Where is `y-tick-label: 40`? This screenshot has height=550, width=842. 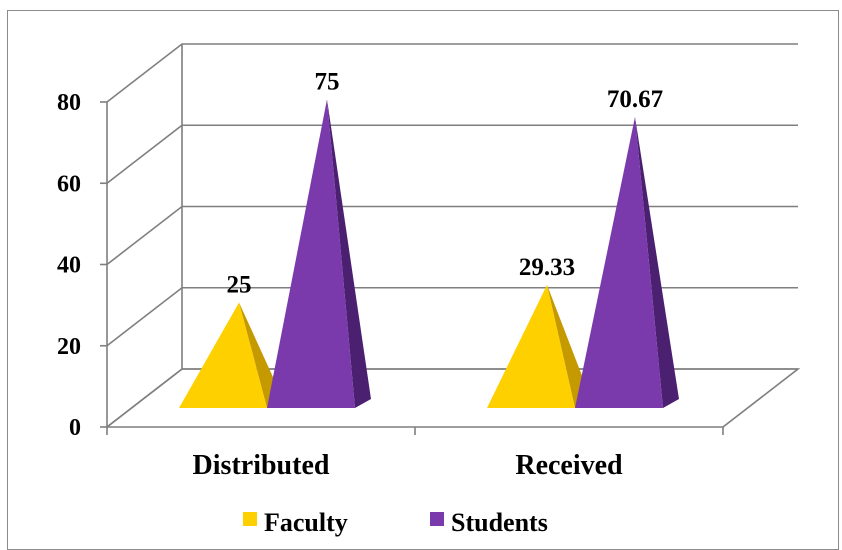
y-tick-label: 40 is located at coordinates (69, 266).